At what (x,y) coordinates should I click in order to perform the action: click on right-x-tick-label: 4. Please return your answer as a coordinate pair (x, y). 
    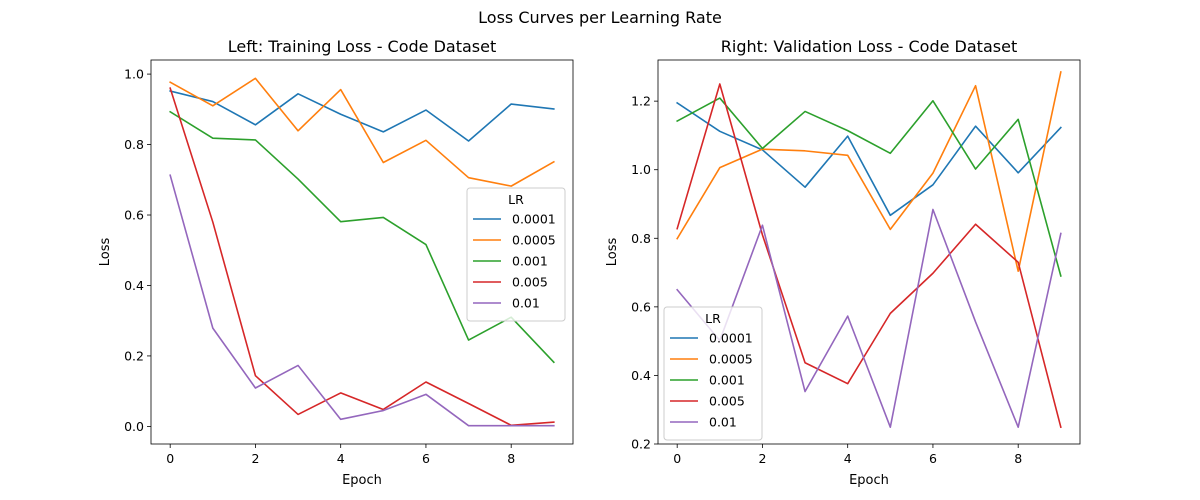
    Looking at the image, I should click on (848, 458).